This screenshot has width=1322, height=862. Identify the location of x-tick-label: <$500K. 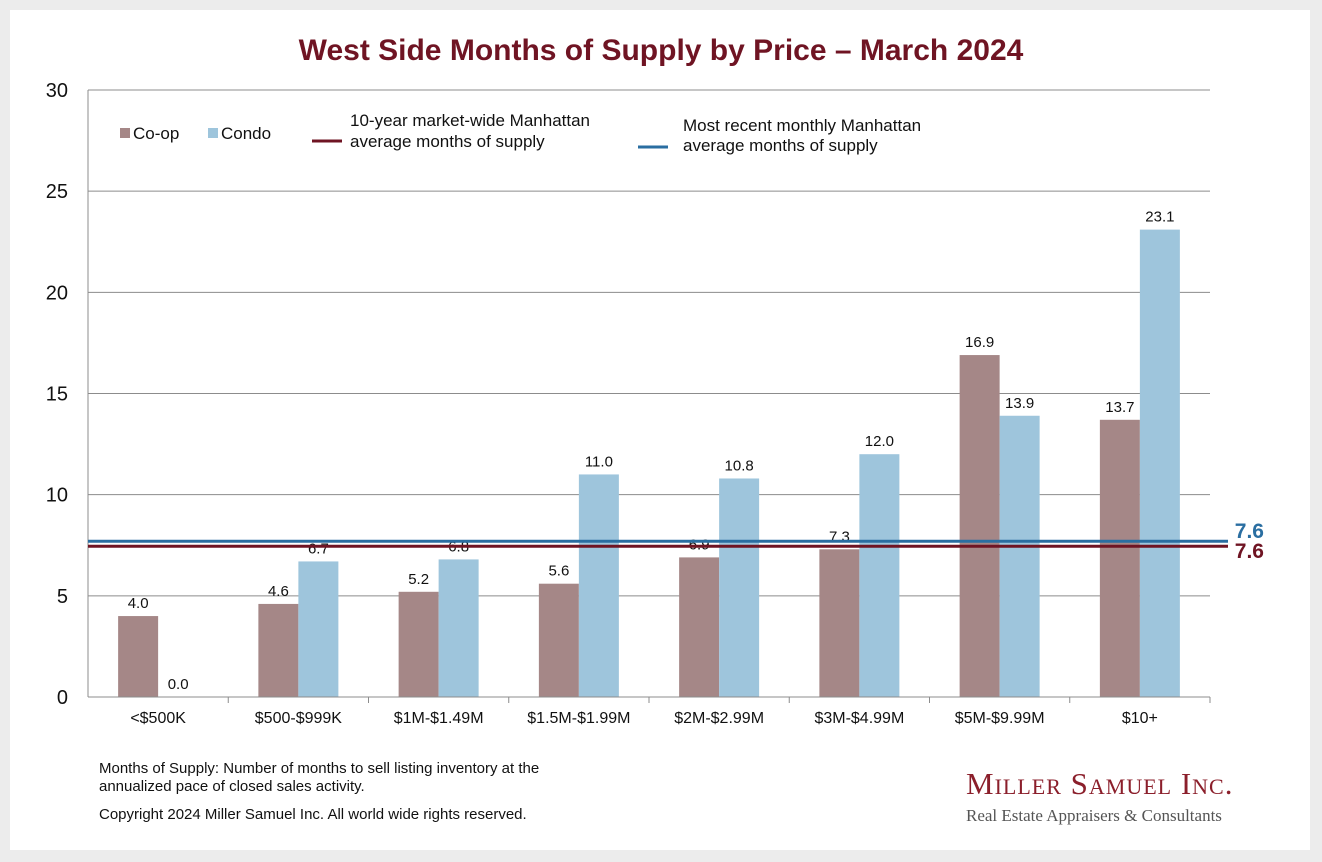
(158, 718).